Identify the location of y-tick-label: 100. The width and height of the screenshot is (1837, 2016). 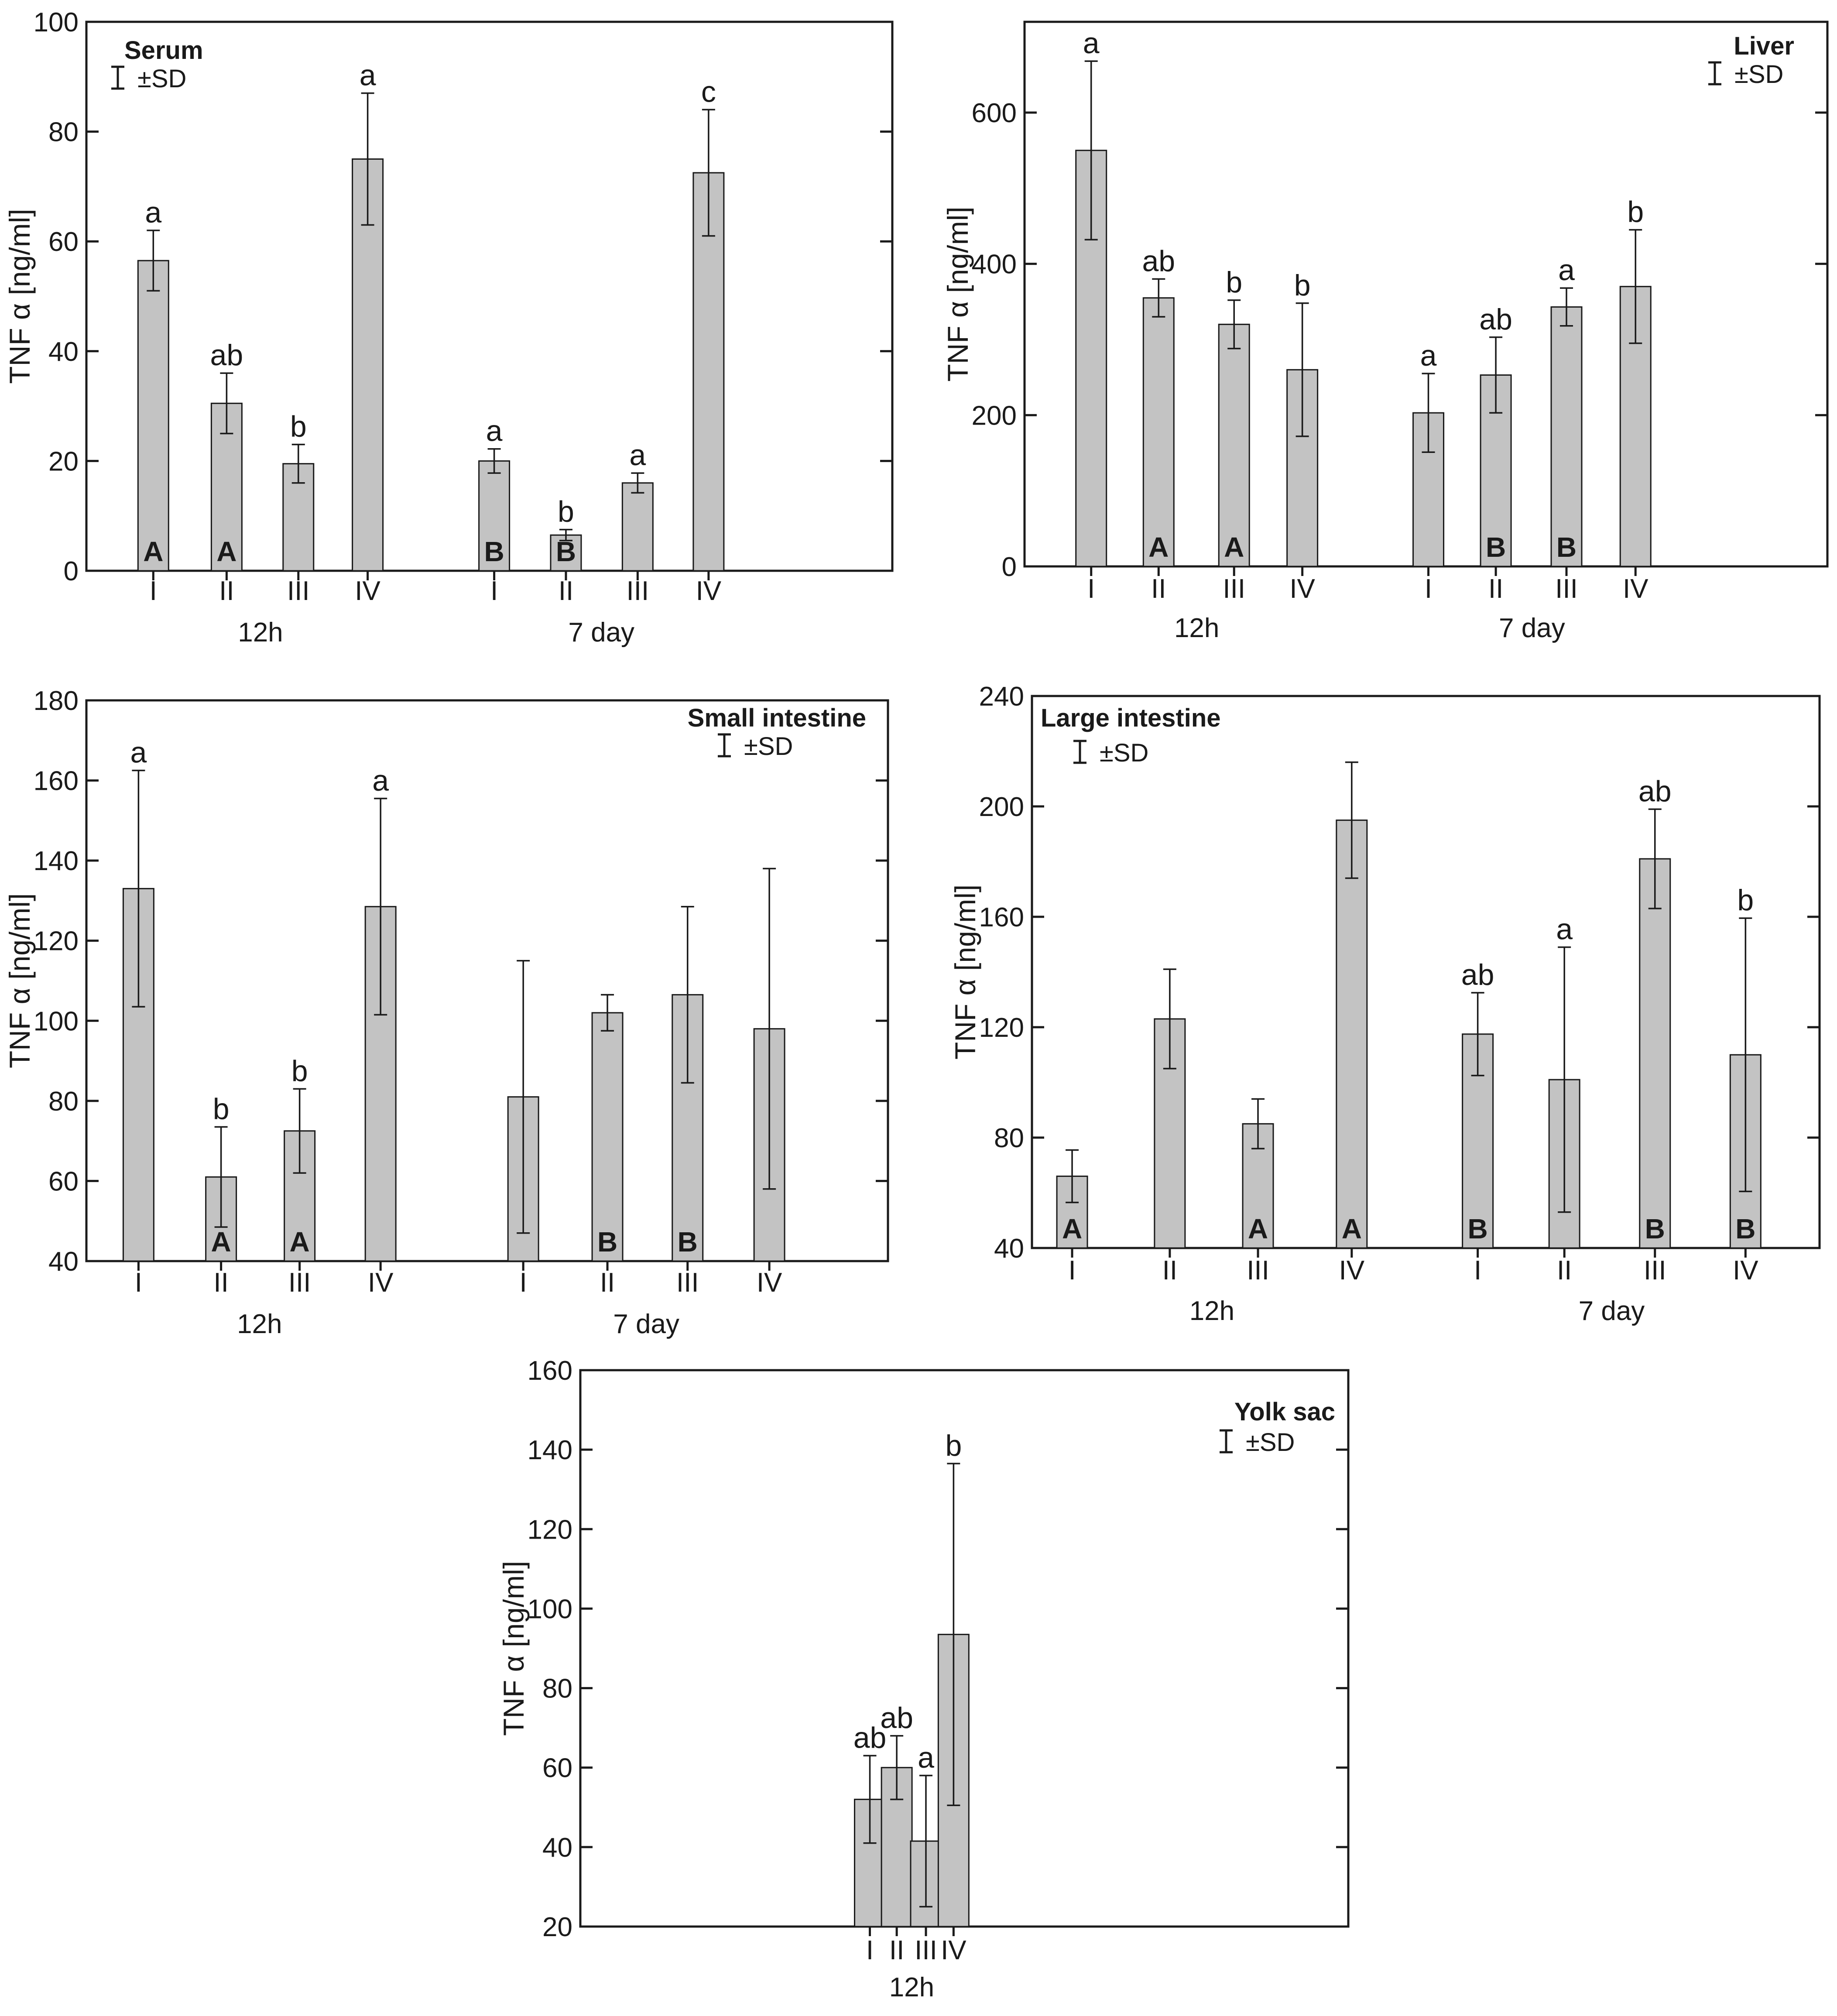
(550, 1609).